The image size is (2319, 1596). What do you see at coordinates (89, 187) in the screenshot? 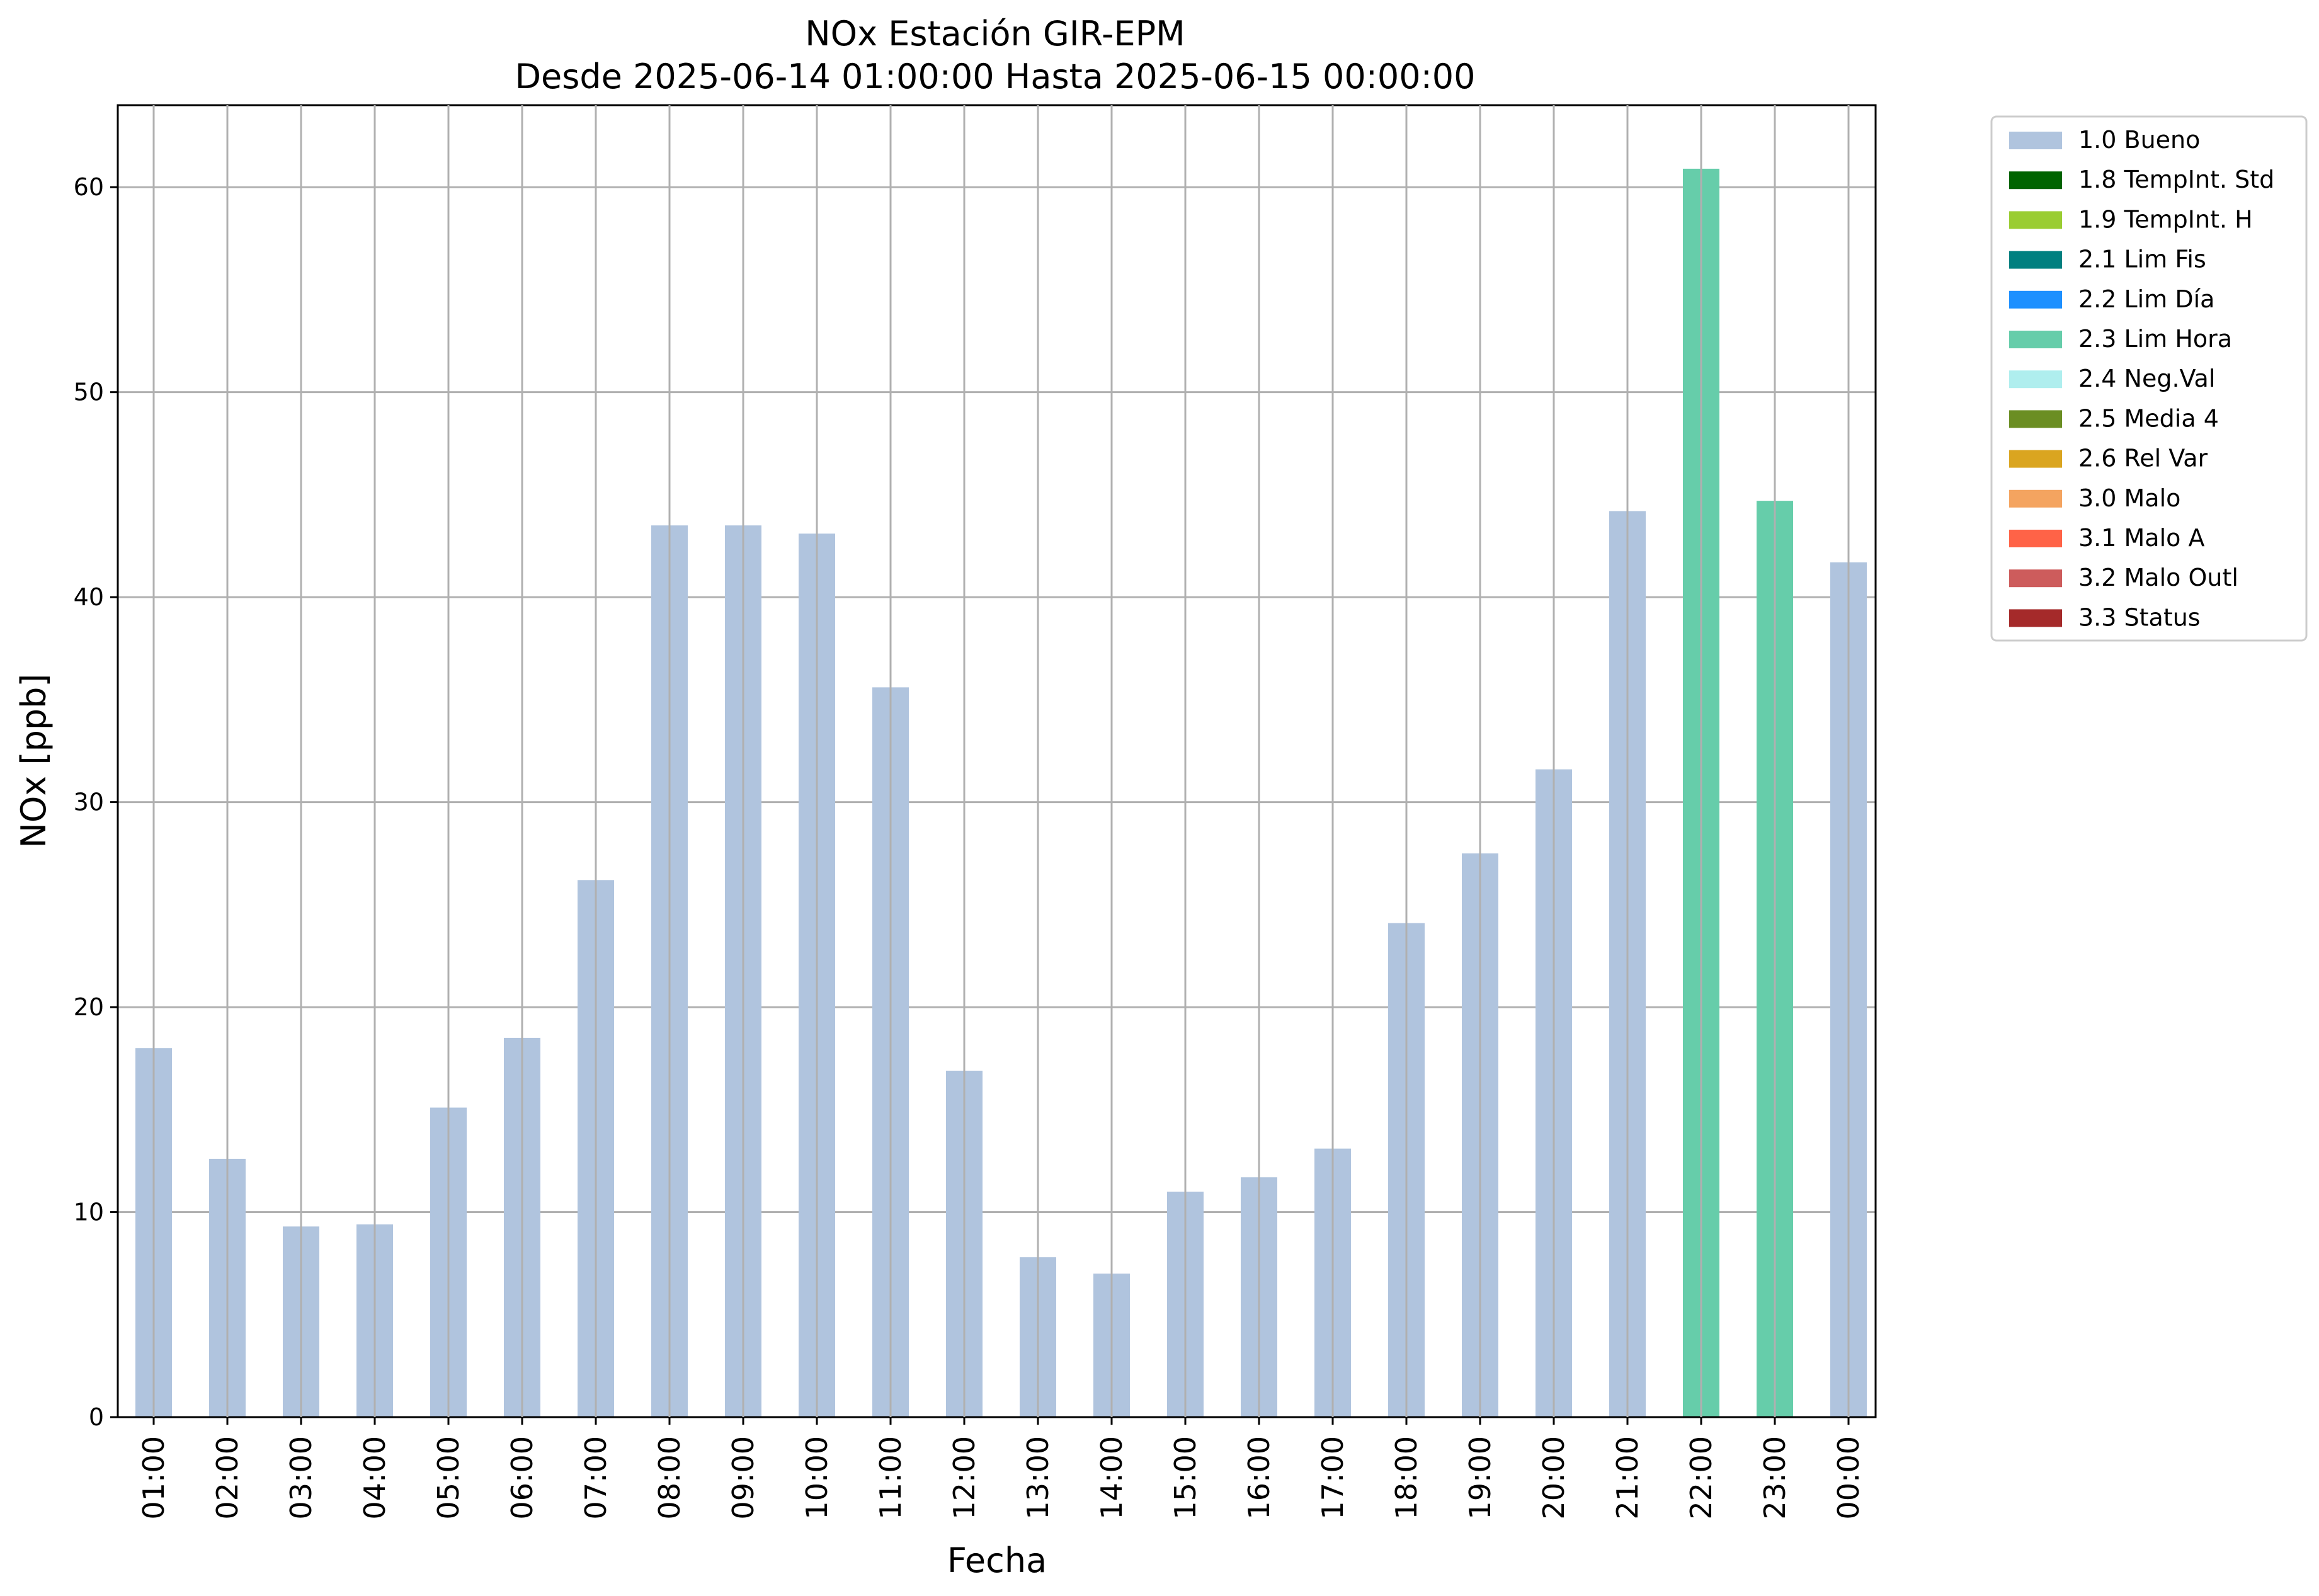
I see `y-tick-label: 60` at bounding box center [89, 187].